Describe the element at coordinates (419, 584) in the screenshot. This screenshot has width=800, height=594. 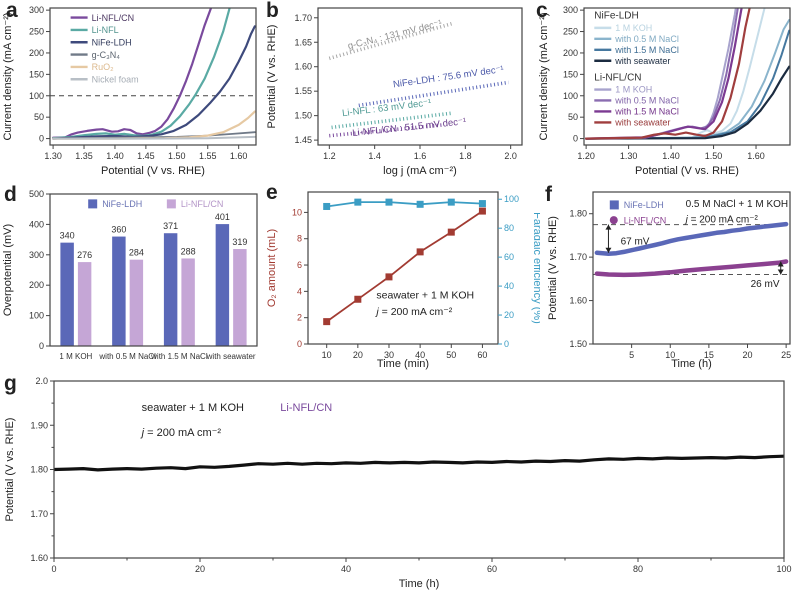
I see `svg-text: Time (h)` at that location.